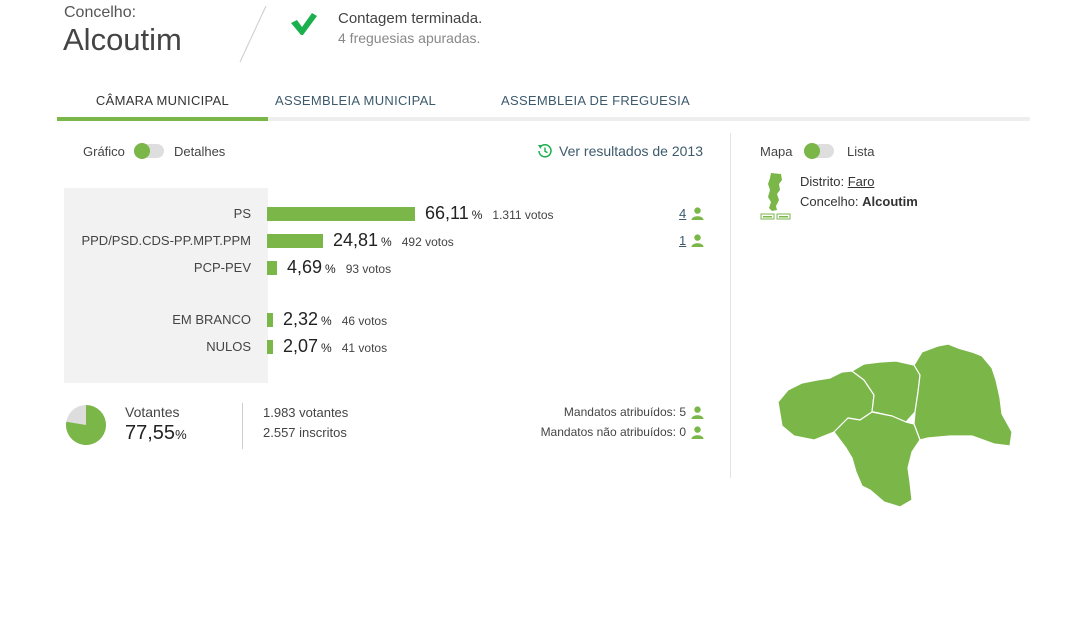 The image size is (1091, 623). Describe the element at coordinates (305, 432) in the screenshot. I see `registered-count: 2.557 inscritos` at that location.